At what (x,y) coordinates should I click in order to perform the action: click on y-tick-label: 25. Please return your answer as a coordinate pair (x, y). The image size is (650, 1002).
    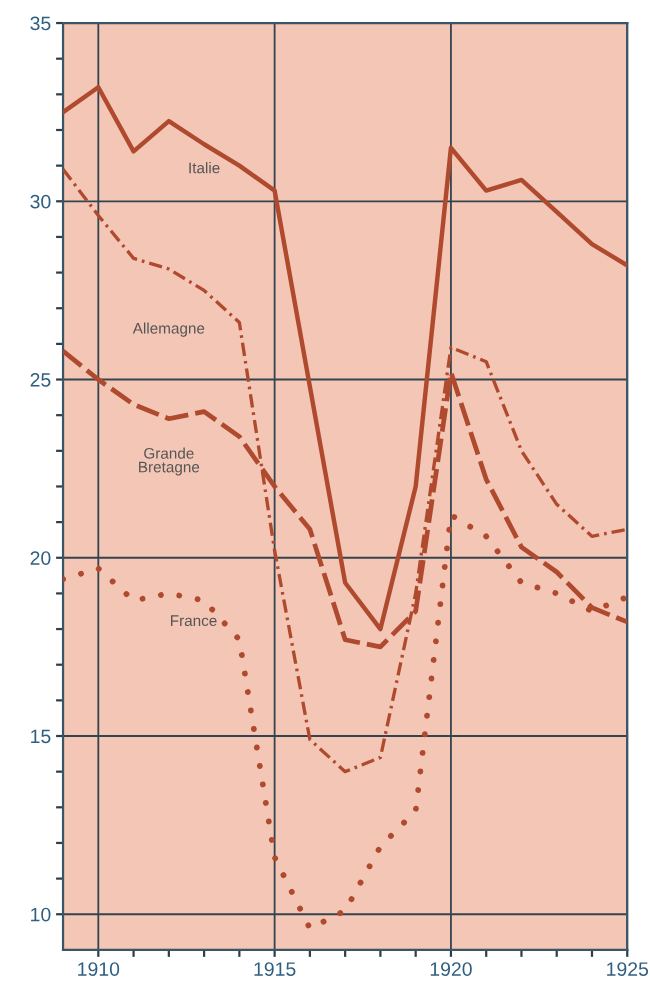
    Looking at the image, I should click on (40, 379).